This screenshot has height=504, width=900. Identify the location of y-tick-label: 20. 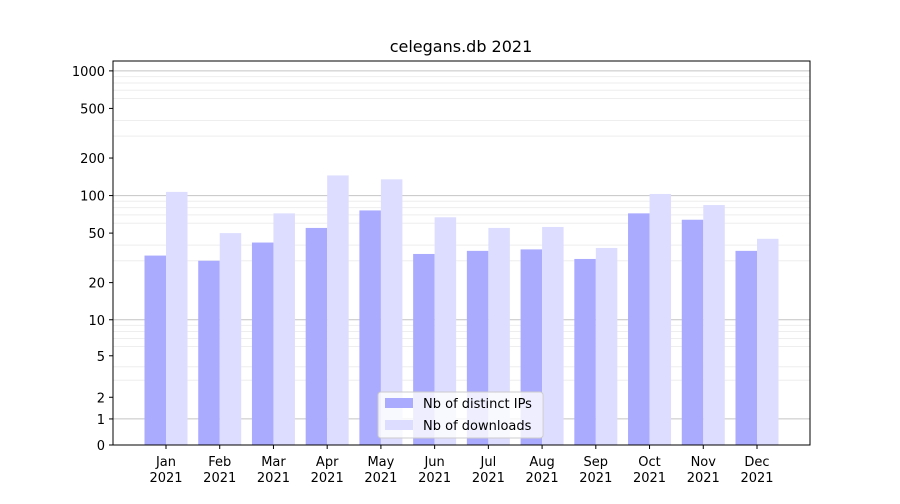
(96, 284).